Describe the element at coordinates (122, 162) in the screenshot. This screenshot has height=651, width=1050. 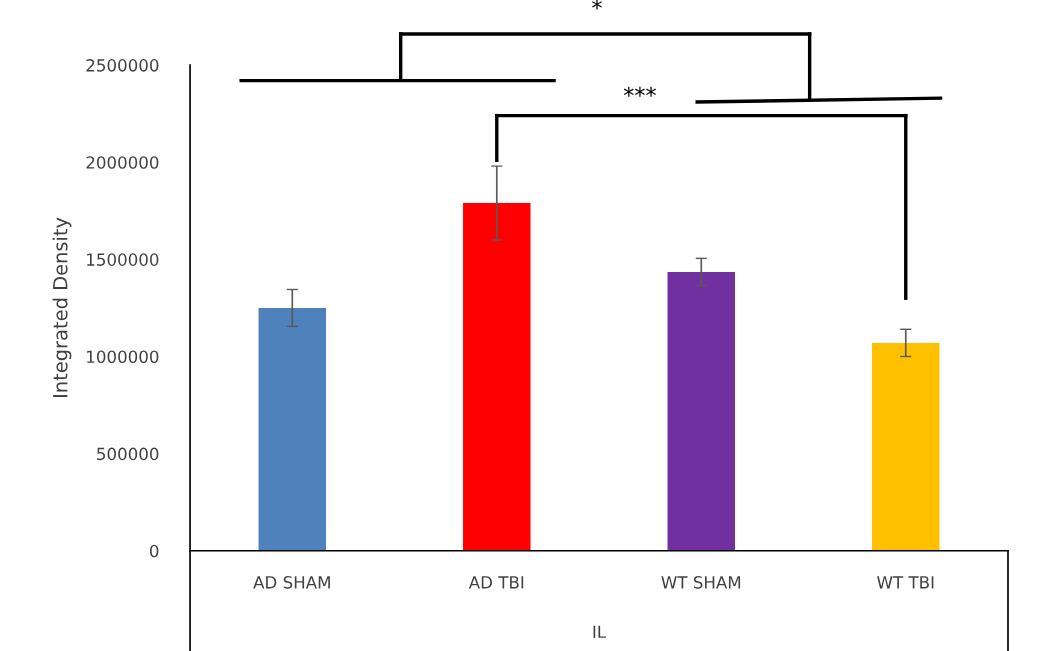
I see `y-tick-label: 2000000` at that location.